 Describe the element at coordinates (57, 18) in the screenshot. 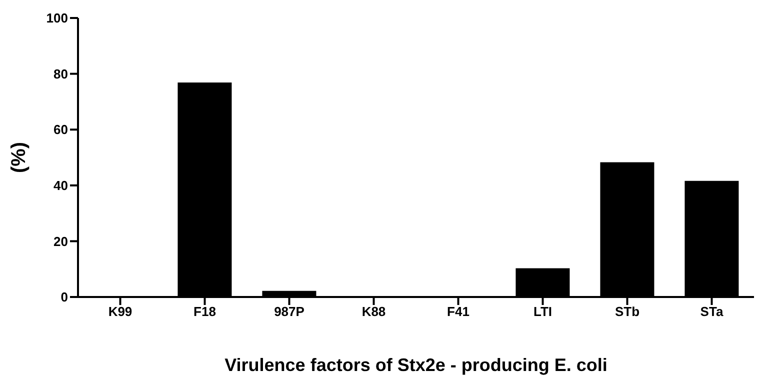

I see `y-tick-label: 100` at that location.